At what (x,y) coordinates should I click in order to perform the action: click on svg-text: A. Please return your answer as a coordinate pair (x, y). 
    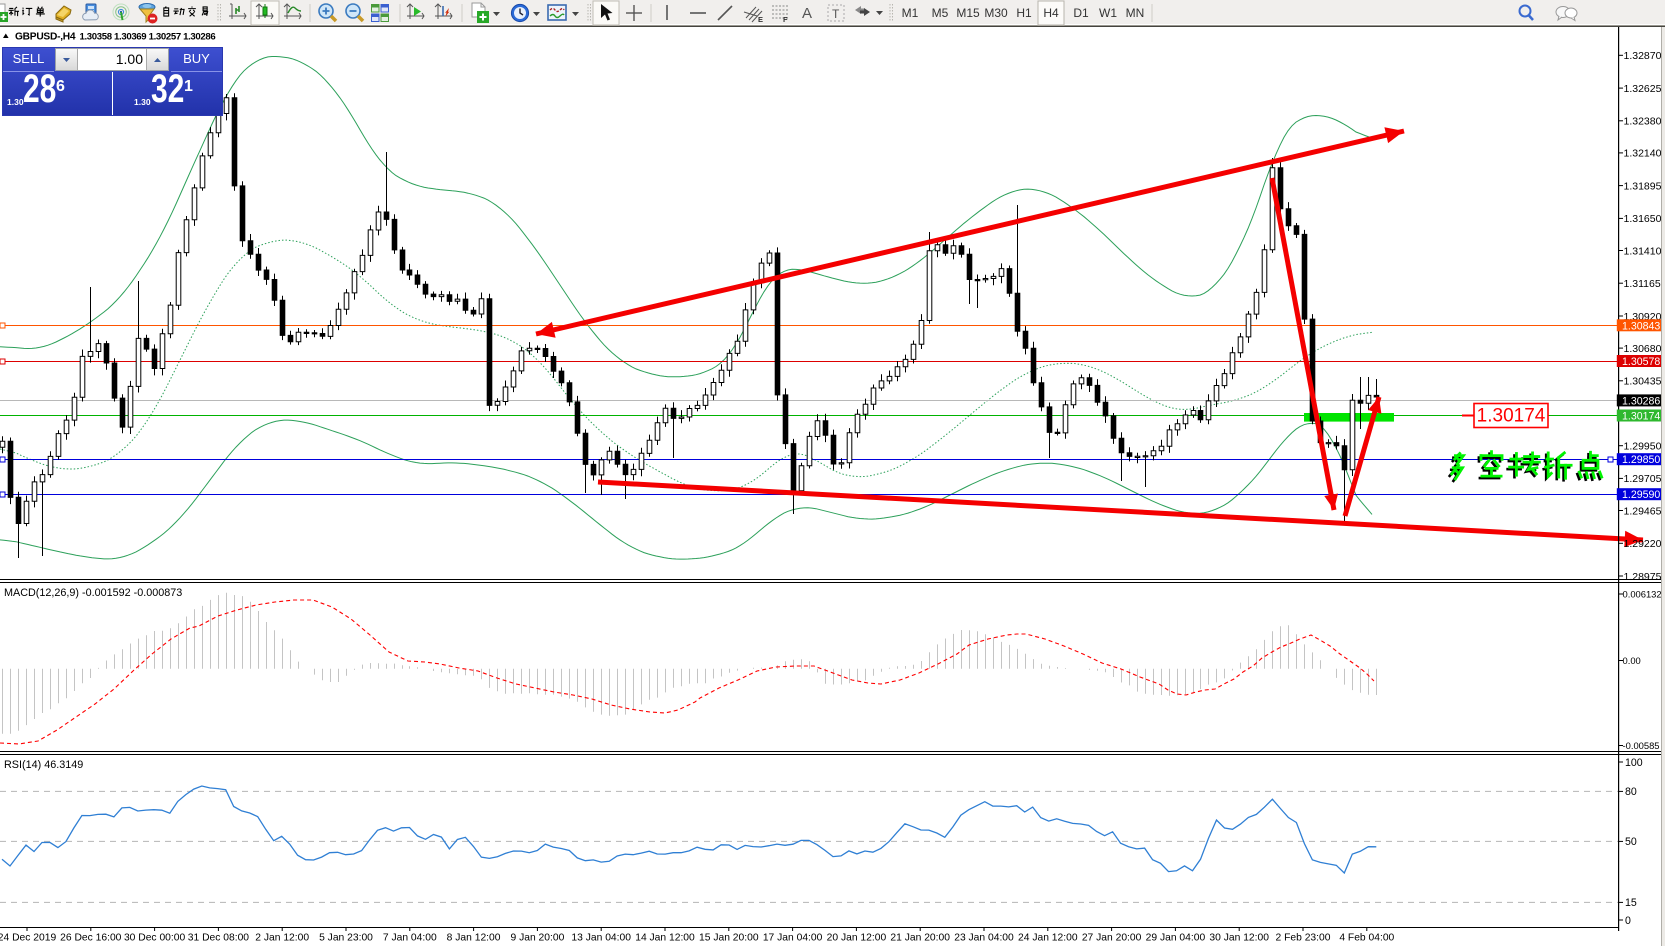
    Looking at the image, I should click on (807, 13).